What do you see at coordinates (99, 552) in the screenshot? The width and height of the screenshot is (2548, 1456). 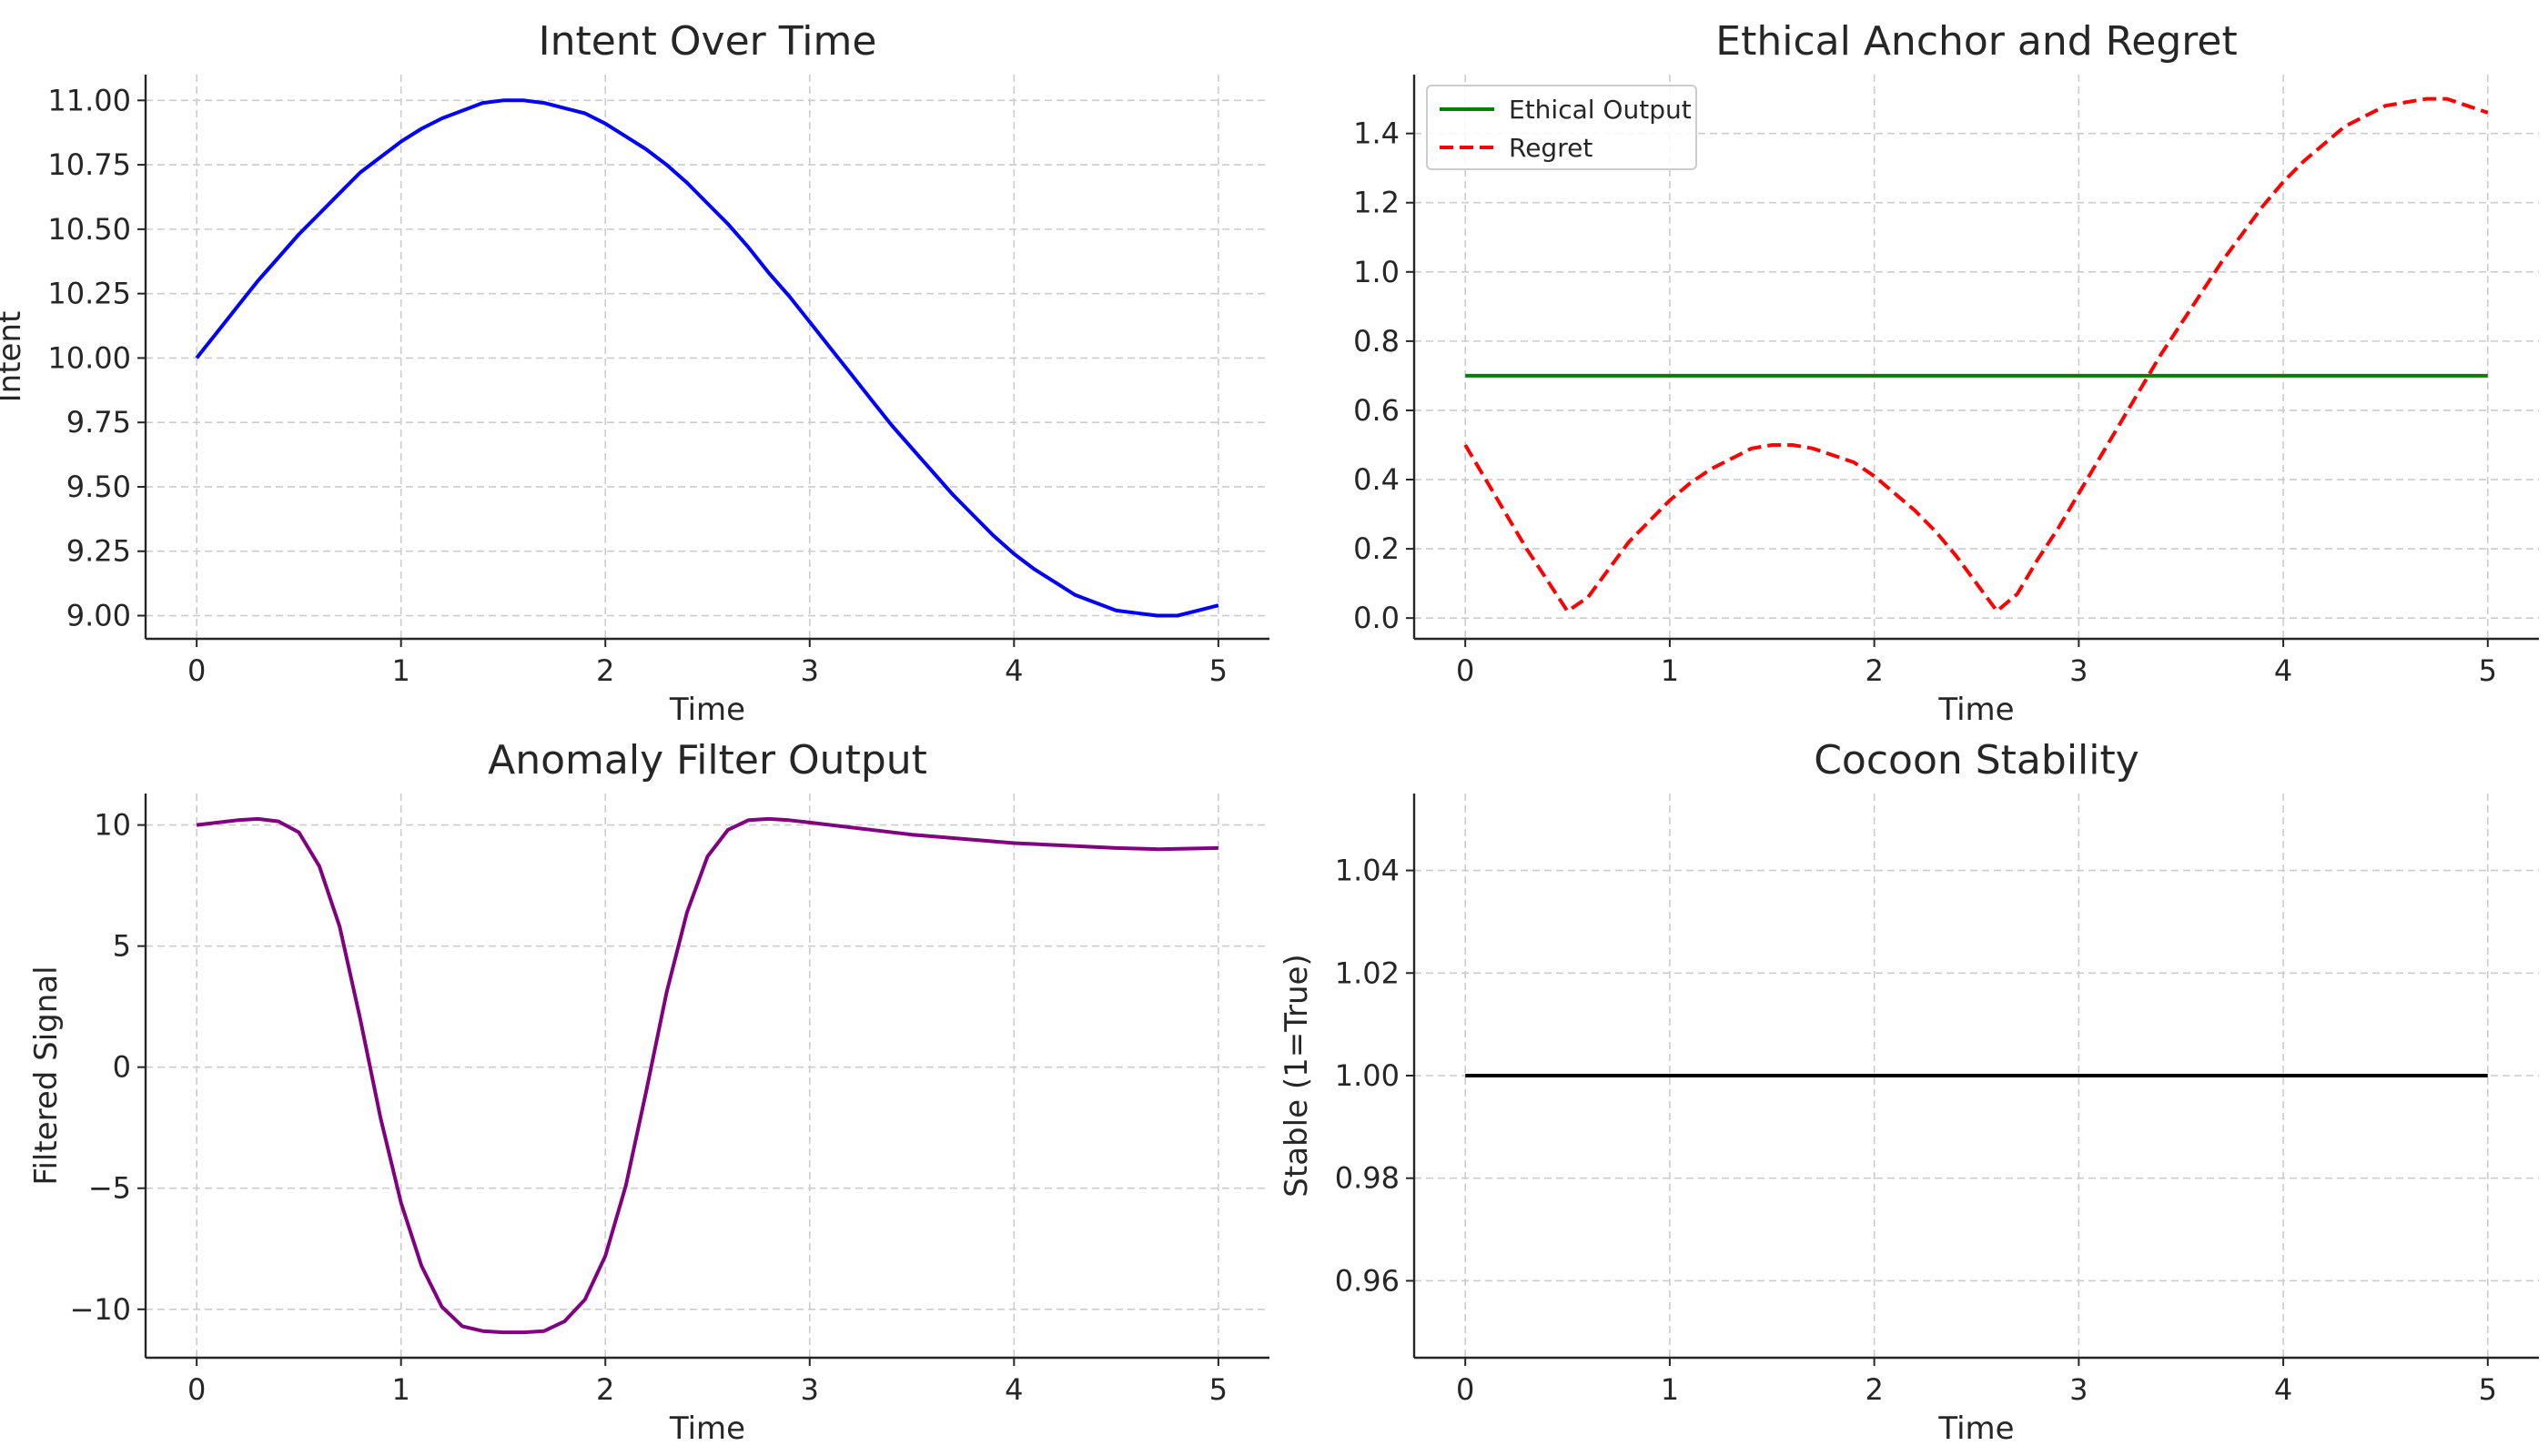 I see `intent-ytick-label: 9.25` at bounding box center [99, 552].